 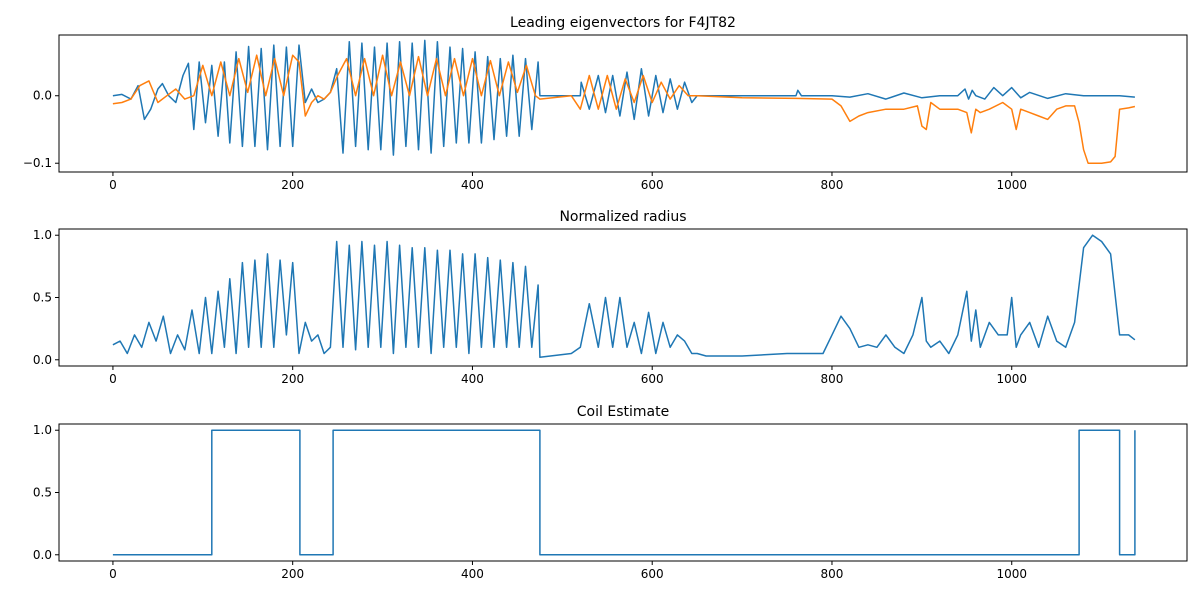 What do you see at coordinates (622, 217) in the screenshot?
I see `chart-title: Normalized radius` at bounding box center [622, 217].